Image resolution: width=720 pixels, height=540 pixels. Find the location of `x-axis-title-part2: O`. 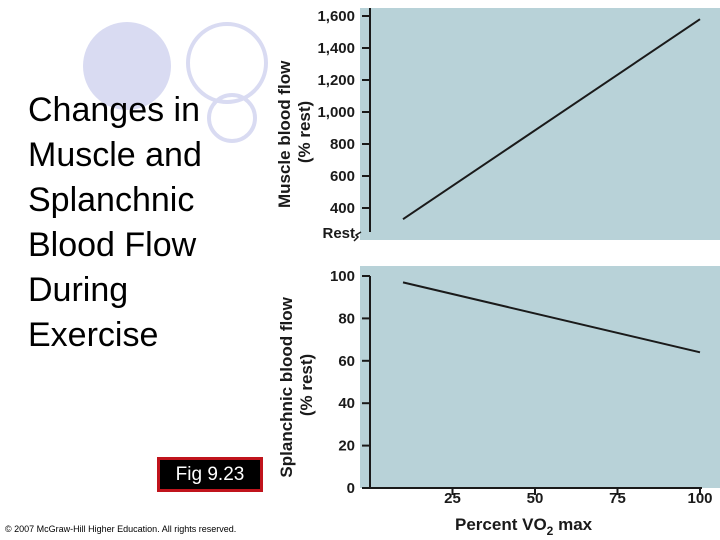

x-axis-title-part2: O is located at coordinates (539, 524).